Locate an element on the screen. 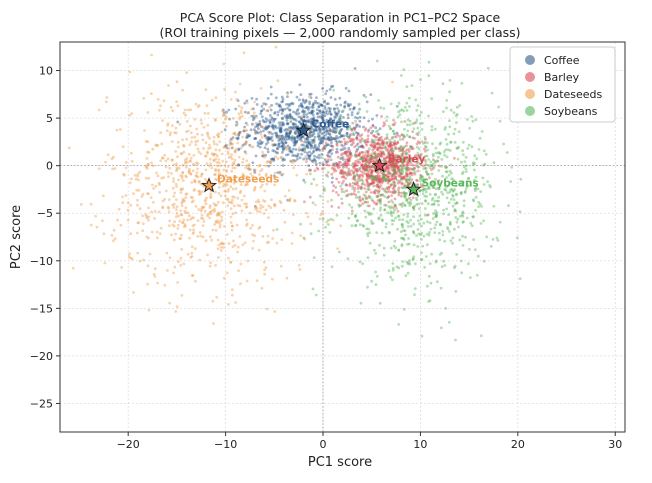 This screenshot has width=652, height=483. y-axis-label: PC2 score is located at coordinates (16, 237).